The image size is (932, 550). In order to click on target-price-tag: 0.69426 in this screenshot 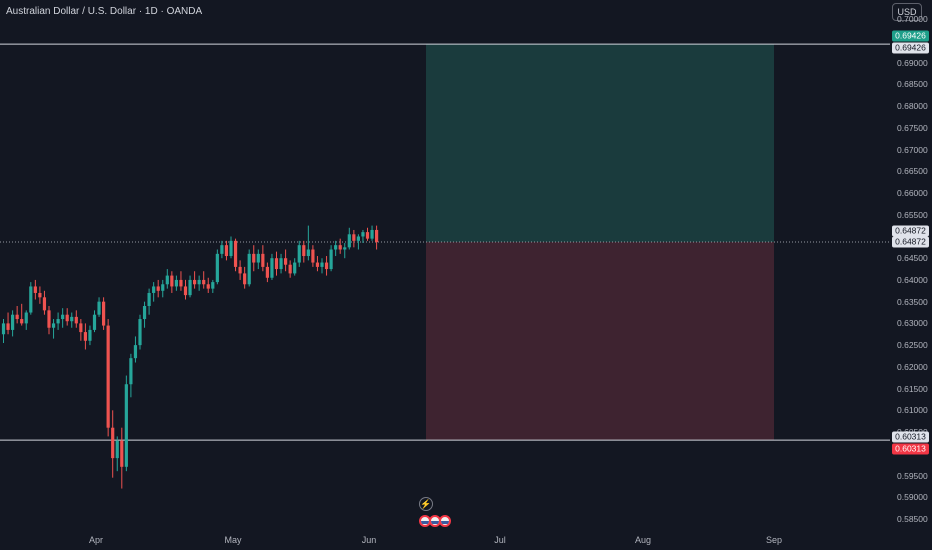, I will do `click(910, 36)`.